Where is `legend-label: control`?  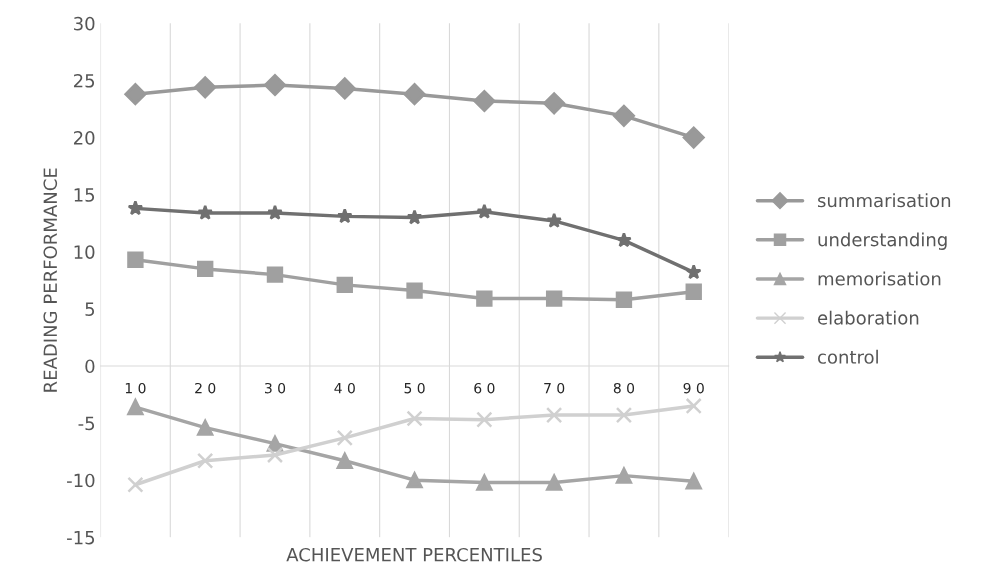 legend-label: control is located at coordinates (848, 356).